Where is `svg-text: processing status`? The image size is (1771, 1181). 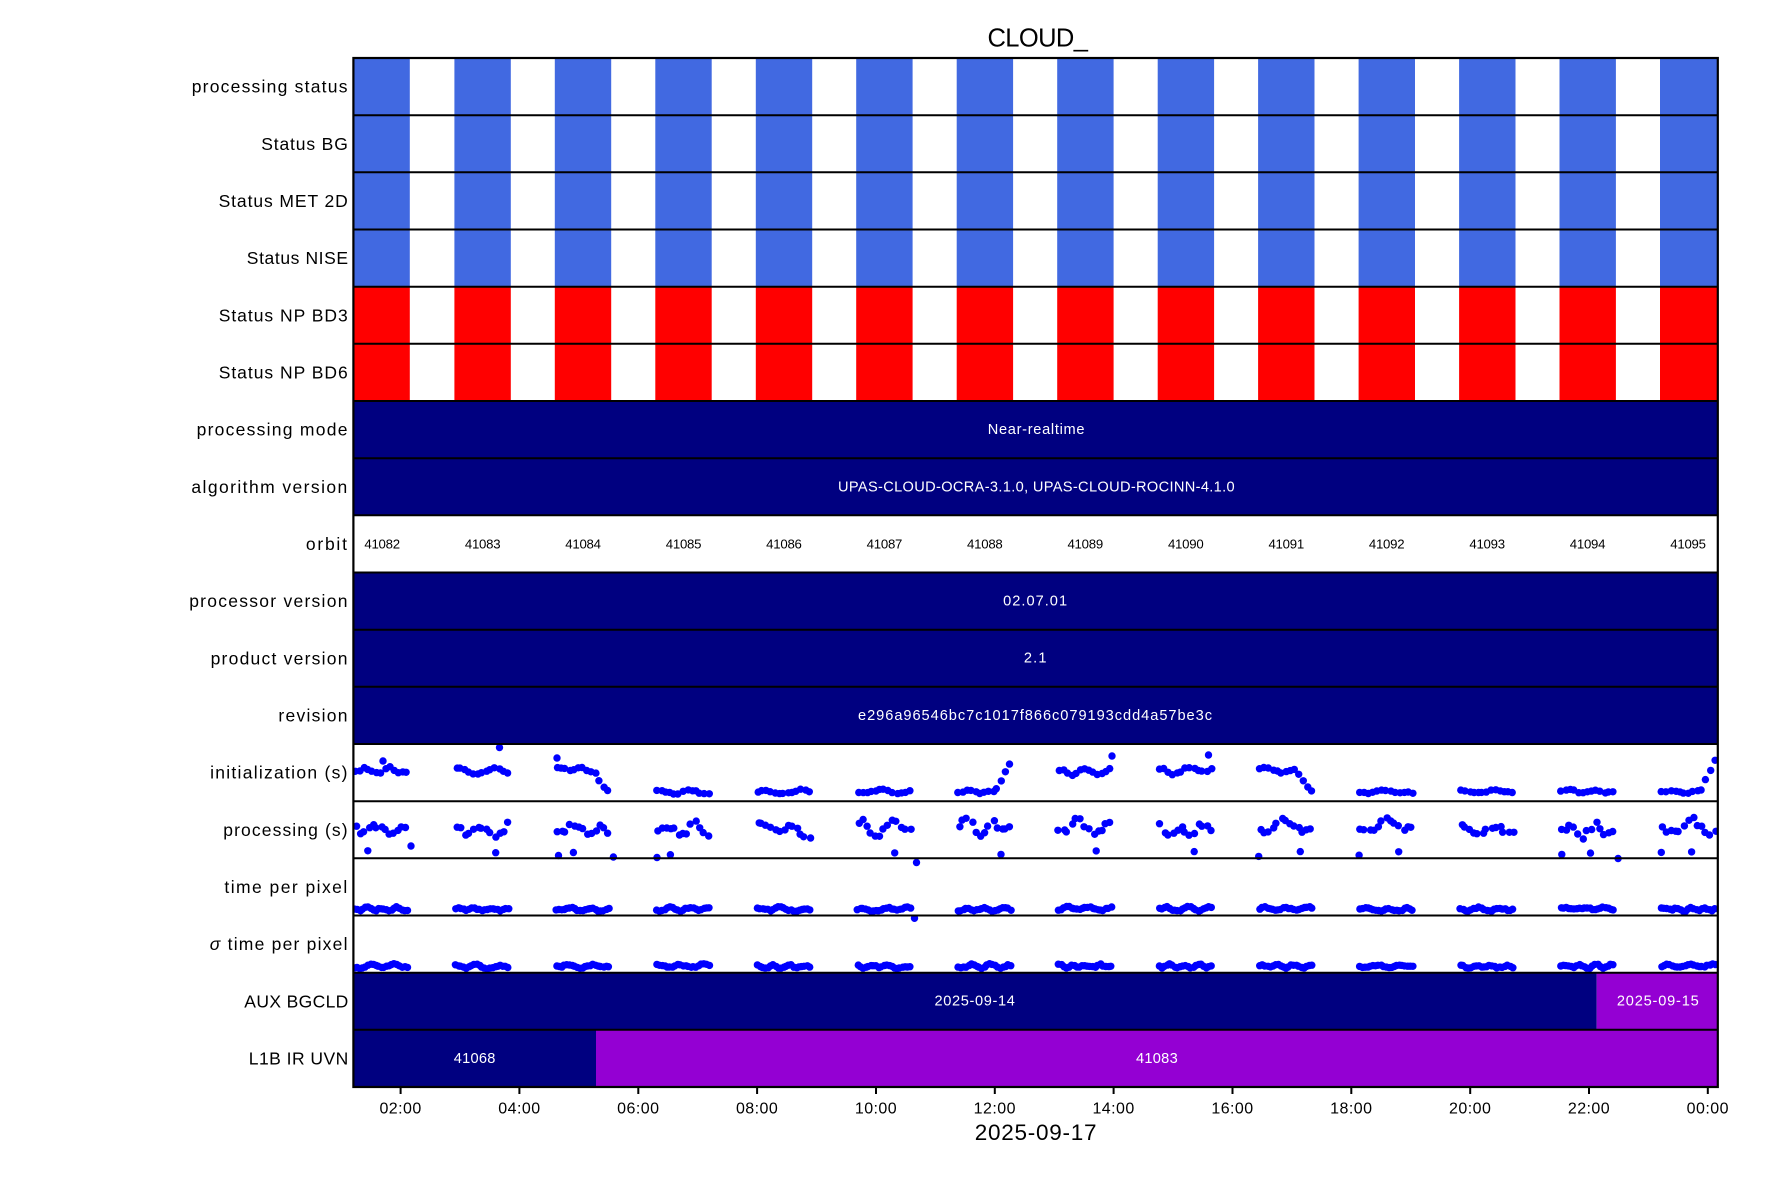 svg-text: processing status is located at coordinates (270, 87).